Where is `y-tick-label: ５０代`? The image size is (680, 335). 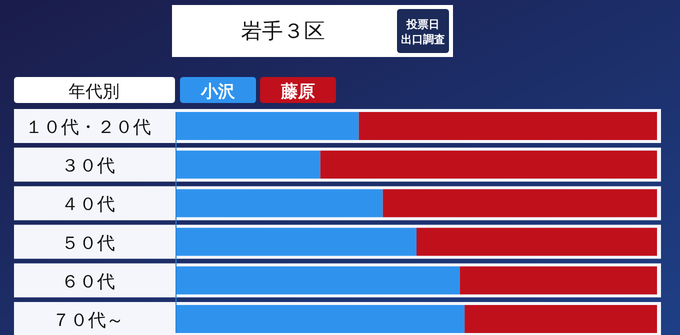
y-tick-label: ５０代 is located at coordinates (88, 243).